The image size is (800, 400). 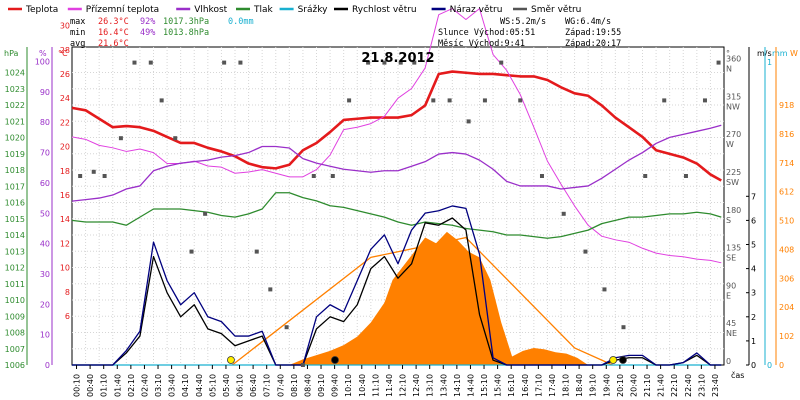 I want to click on x-tick-label: 03:40, so click(x=172, y=385).